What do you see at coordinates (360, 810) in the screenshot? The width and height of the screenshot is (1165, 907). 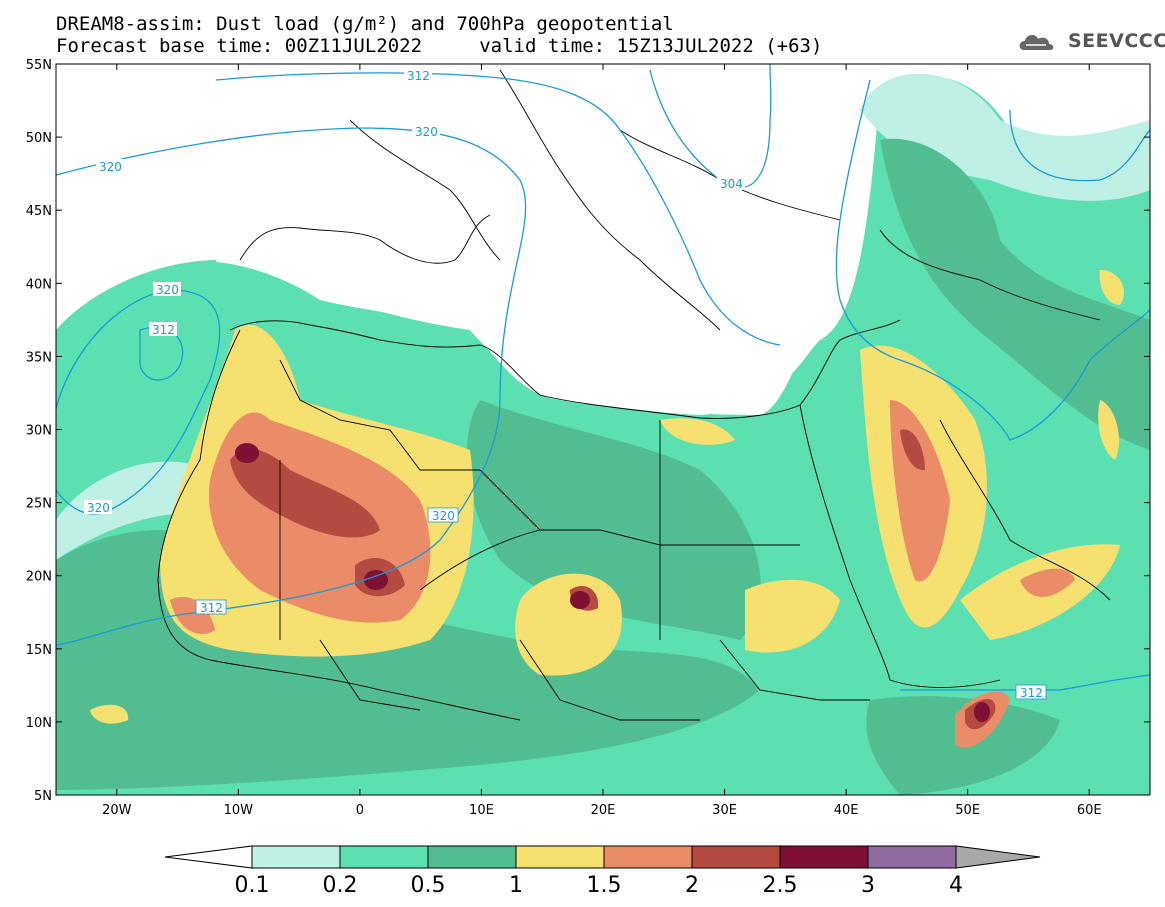 I see `lon-tick-label: 0` at bounding box center [360, 810].